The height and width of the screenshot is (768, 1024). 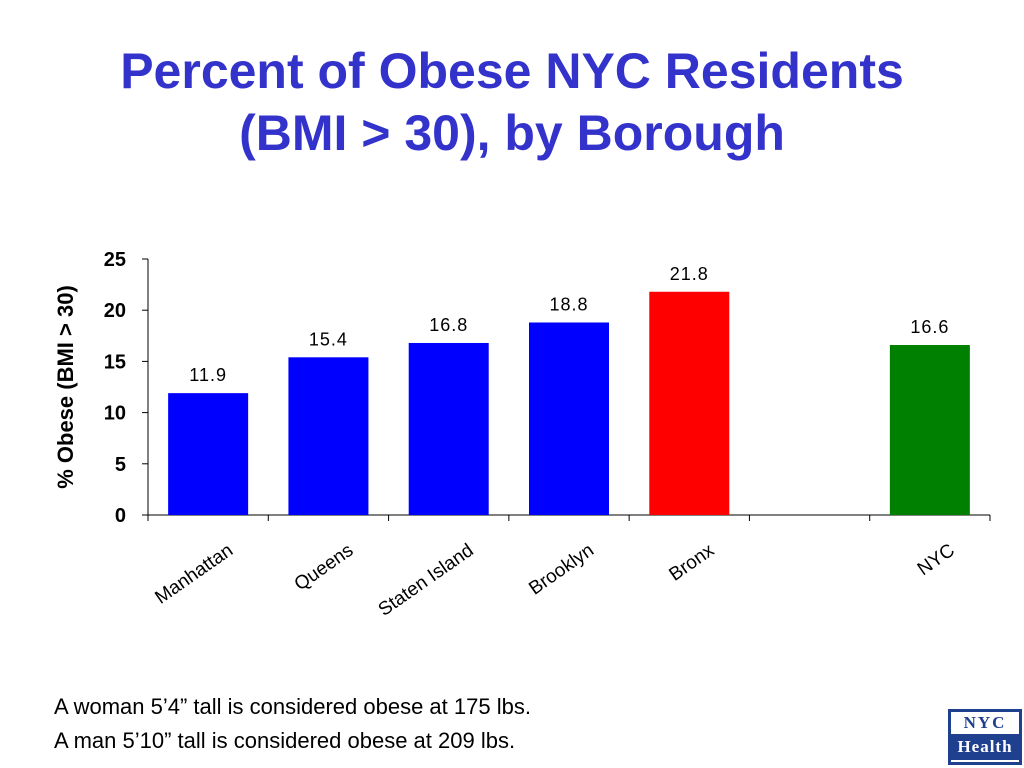 I want to click on x-tick-label: Manhattan, so click(x=194, y=574).